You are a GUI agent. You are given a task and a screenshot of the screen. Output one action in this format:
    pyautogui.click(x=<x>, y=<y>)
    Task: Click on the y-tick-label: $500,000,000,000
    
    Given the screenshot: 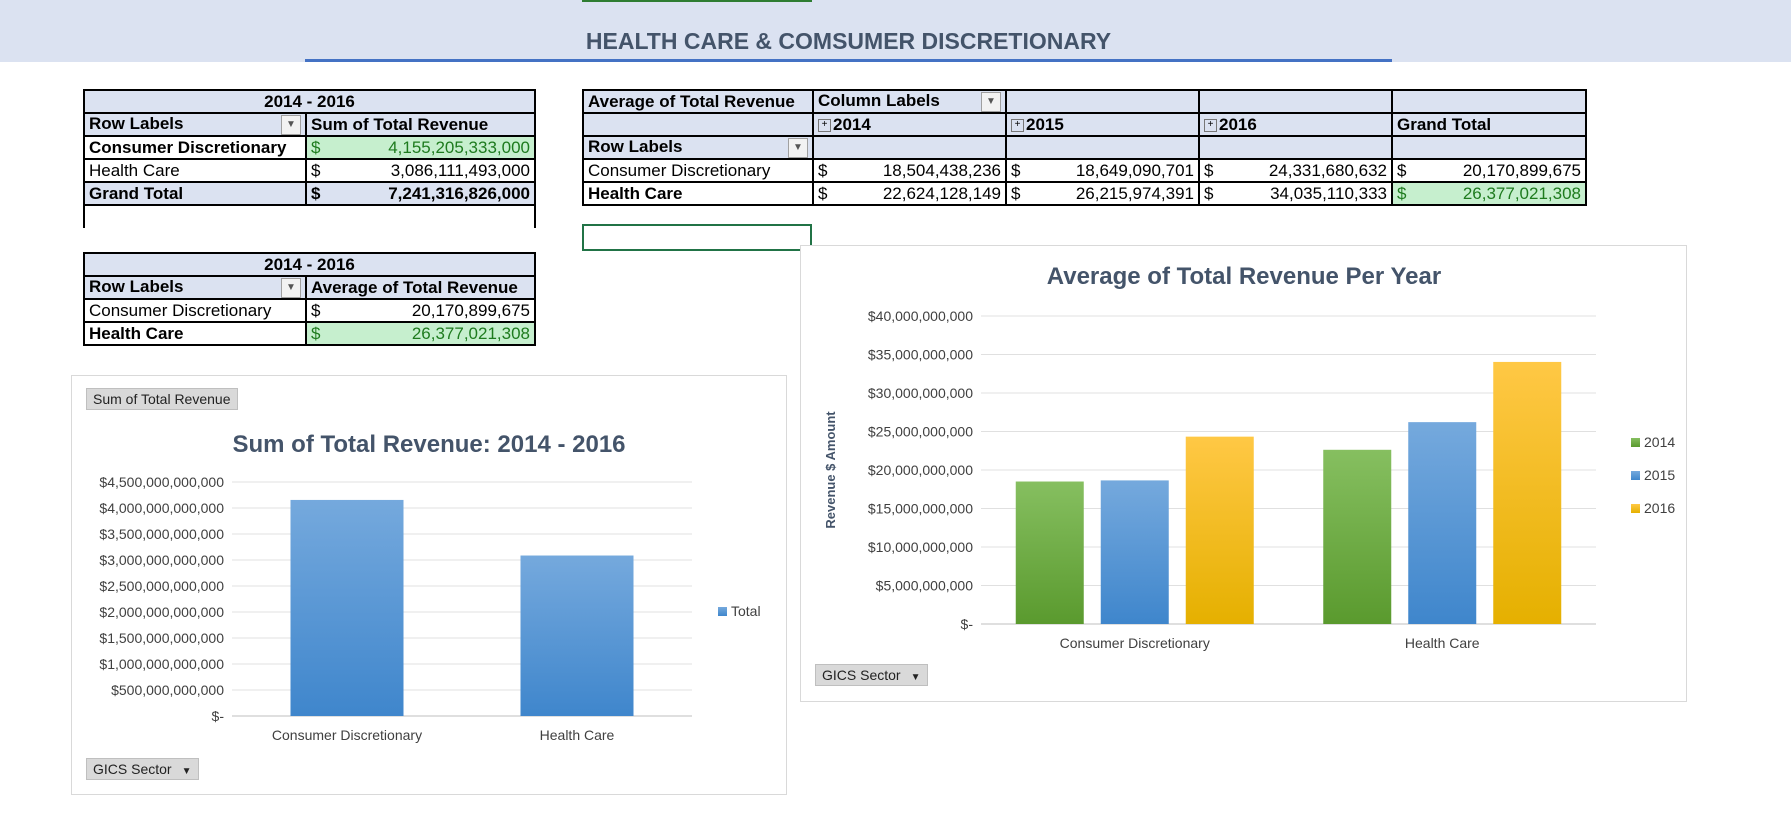 What is the action you would take?
    pyautogui.click(x=167, y=690)
    